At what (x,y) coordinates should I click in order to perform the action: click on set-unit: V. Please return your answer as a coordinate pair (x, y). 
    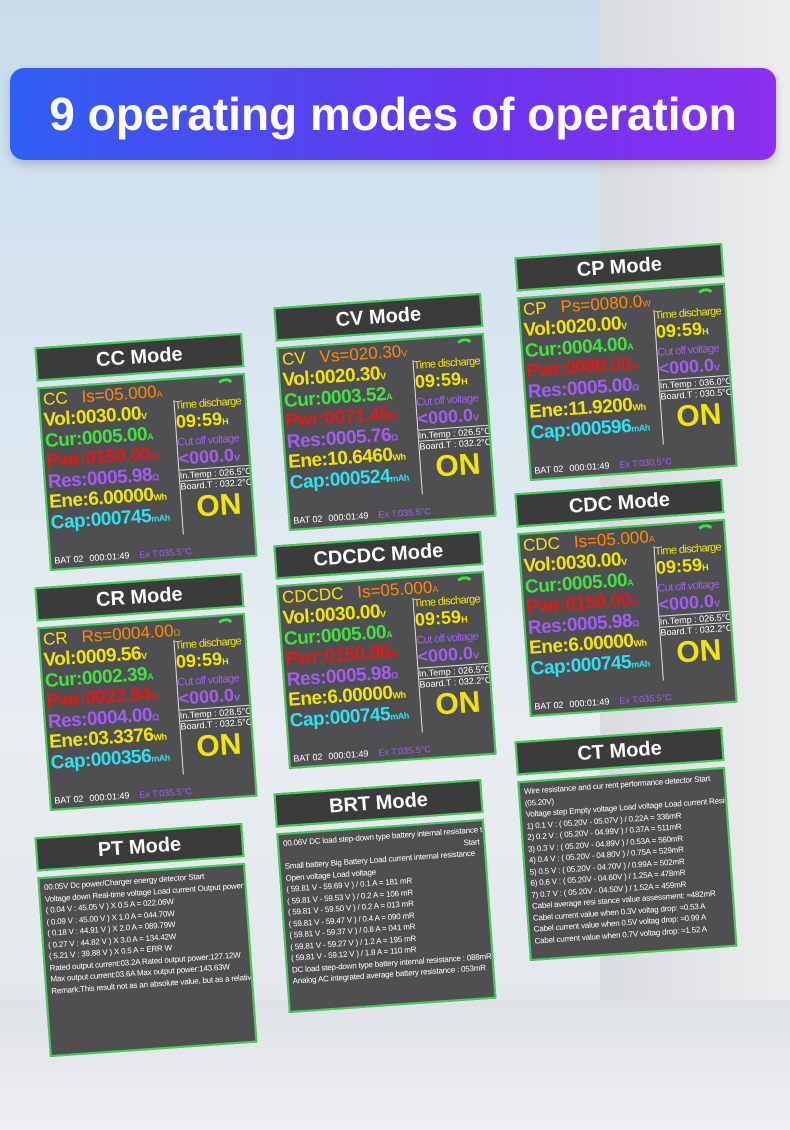
    Looking at the image, I should click on (404, 353).